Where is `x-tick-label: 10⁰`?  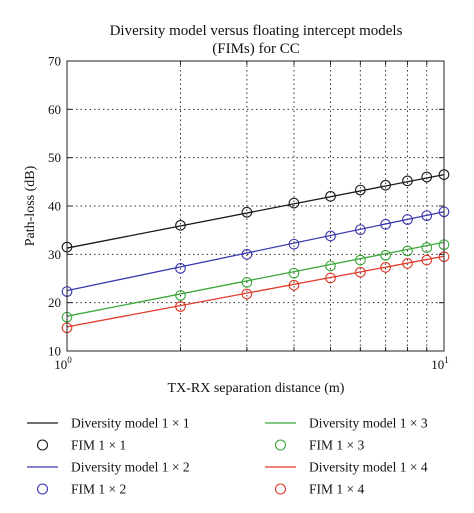
x-tick-label: 10⁰ is located at coordinates (63, 363).